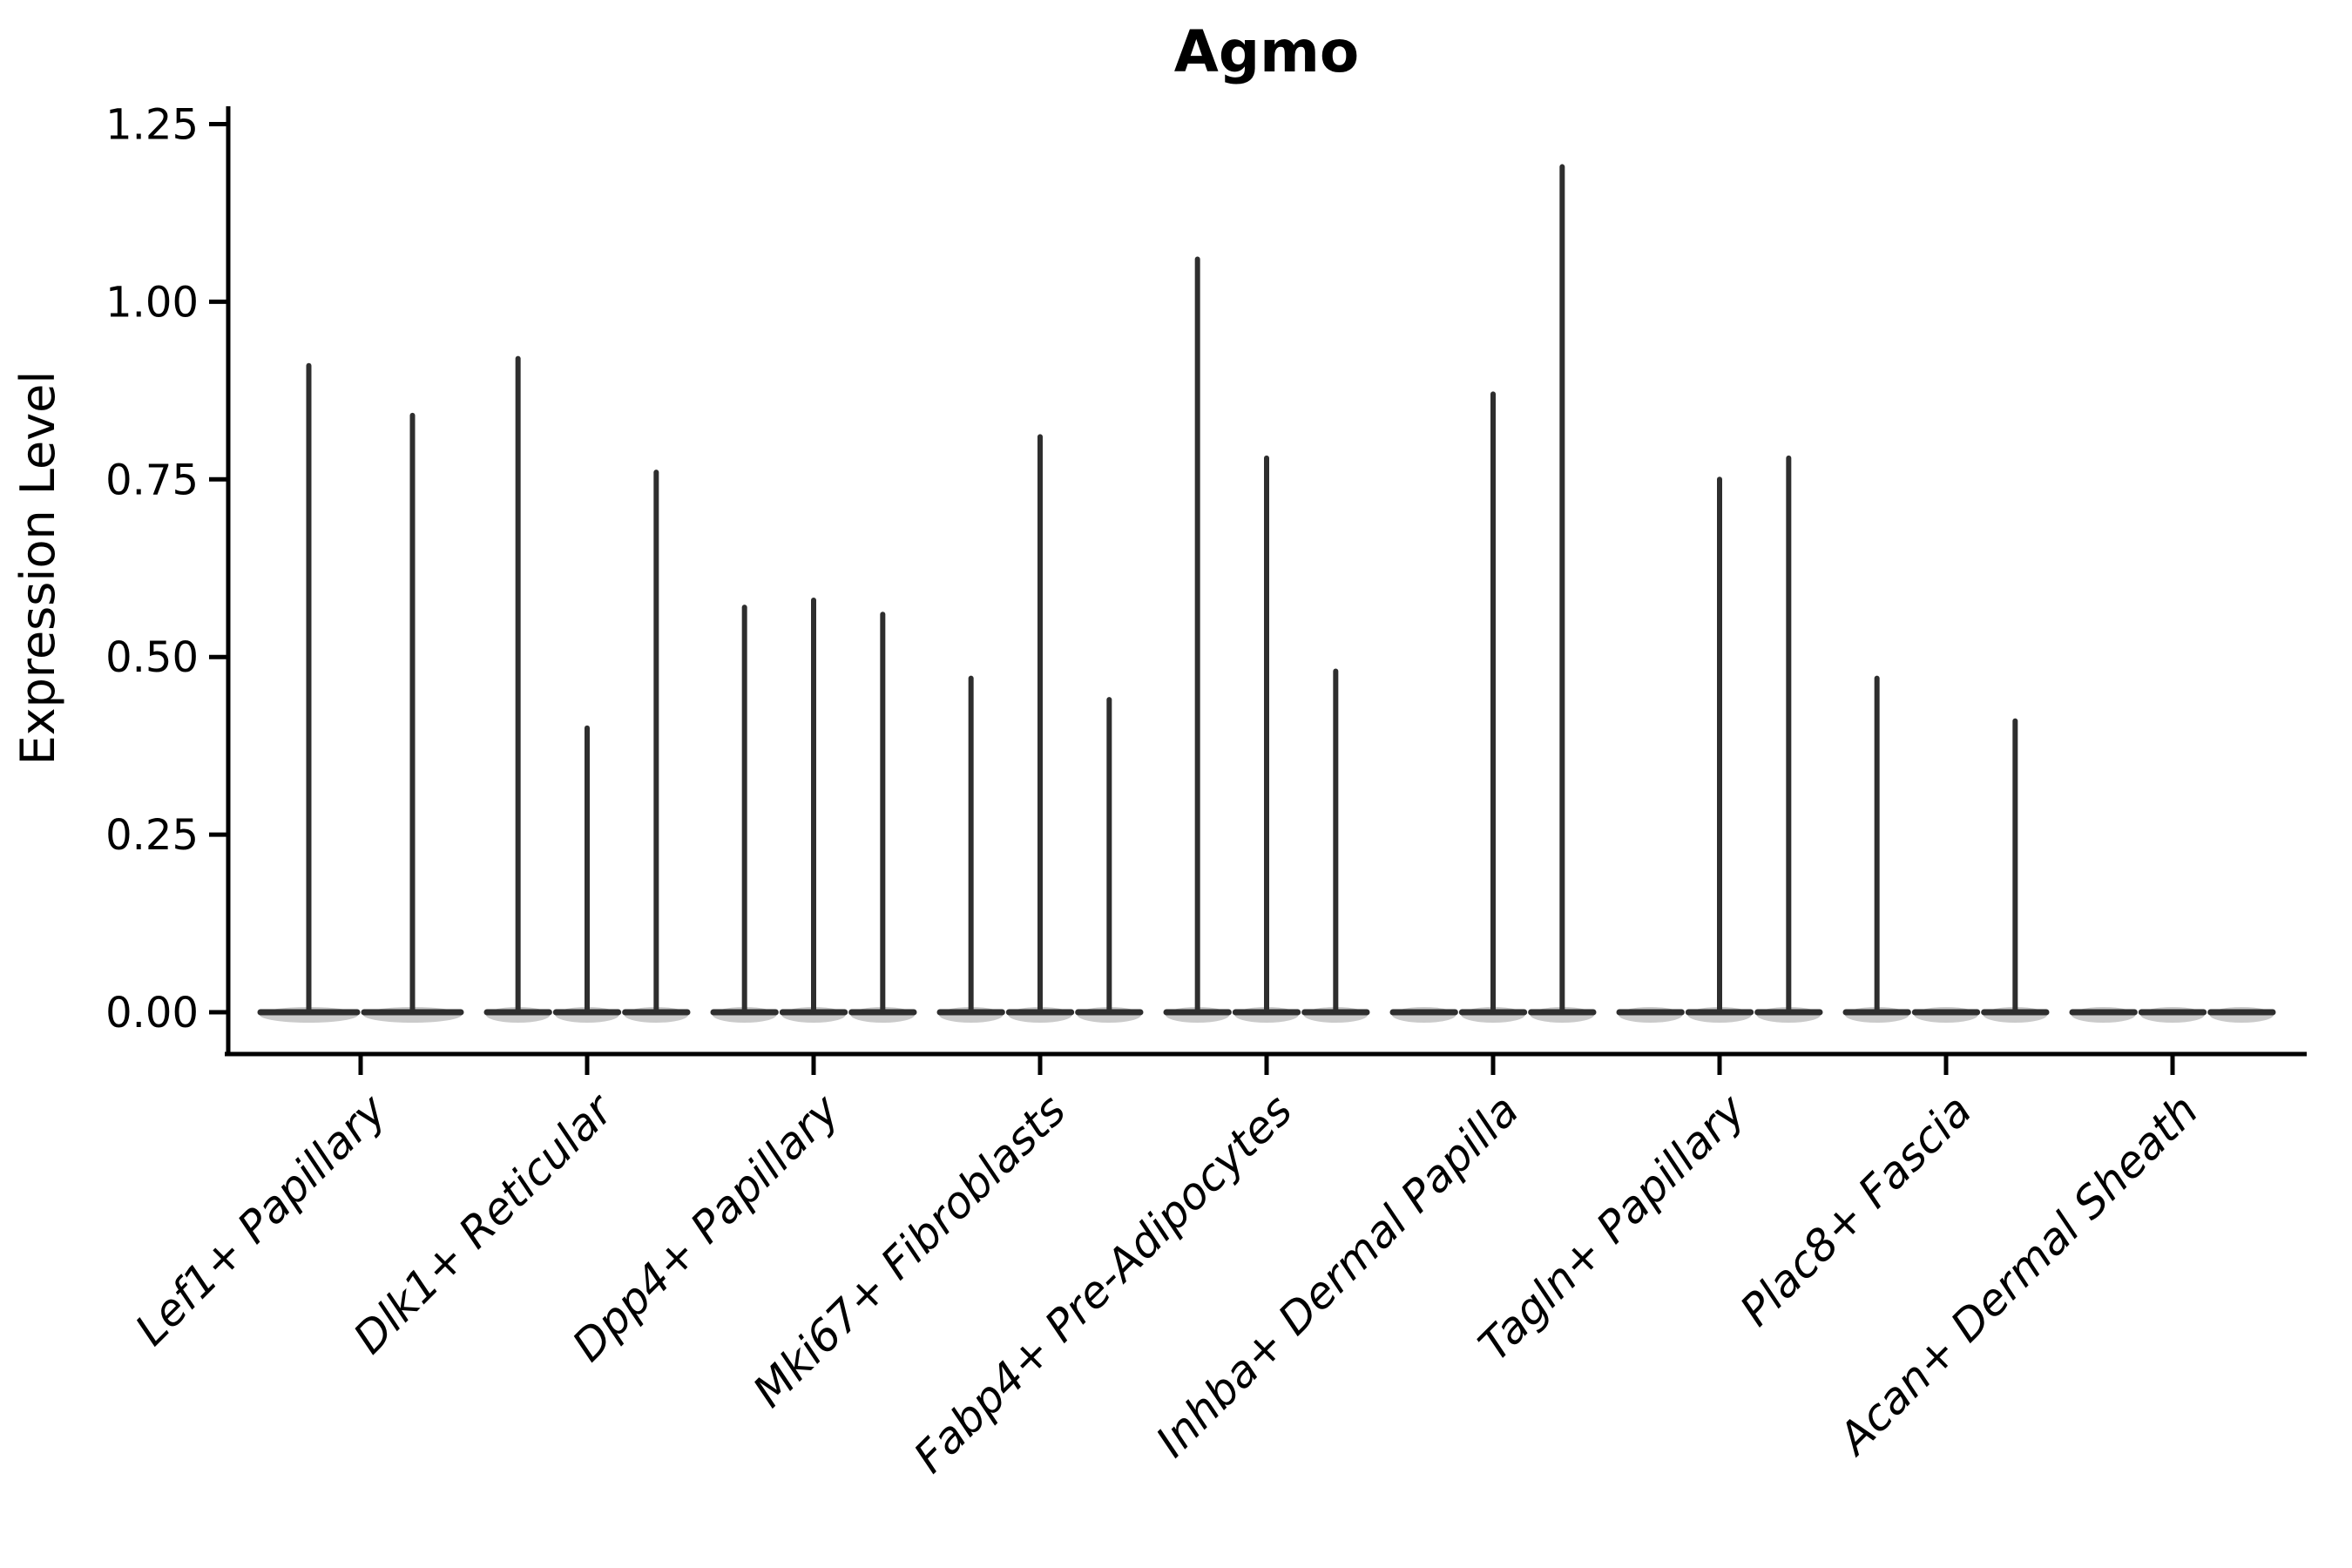  I want to click on x-tick-label: Plac8+ Fascia, so click(1856, 1210).